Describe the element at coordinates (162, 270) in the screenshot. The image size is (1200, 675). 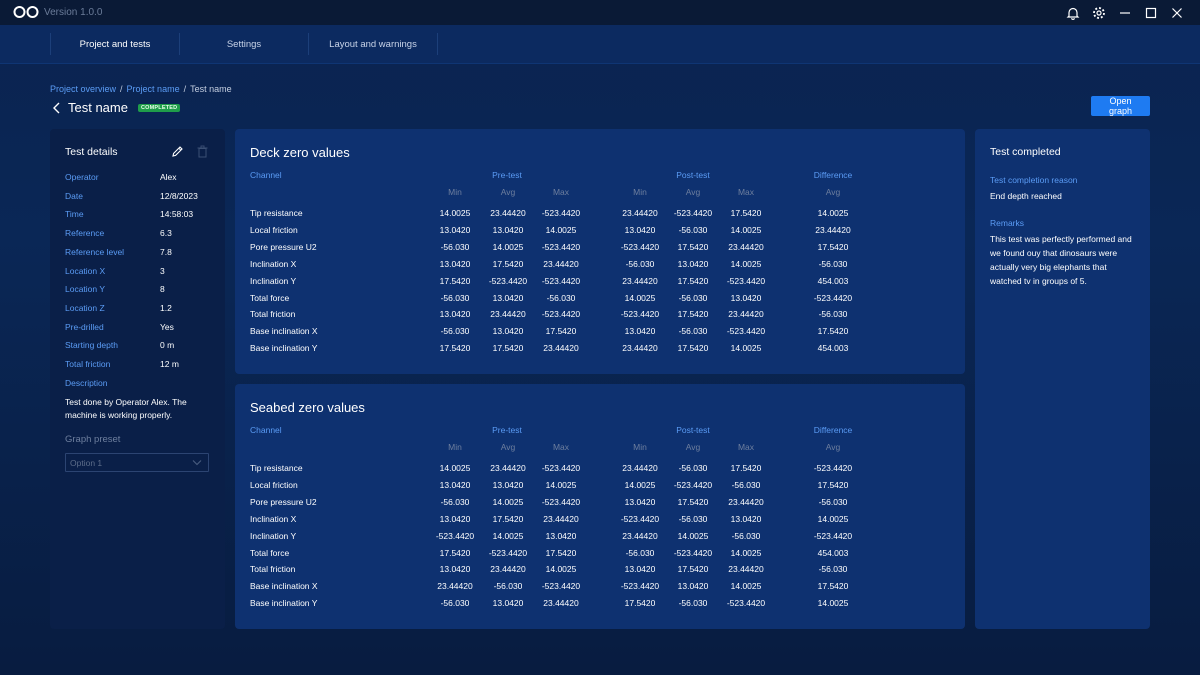
I see `detail-value: 3` at that location.